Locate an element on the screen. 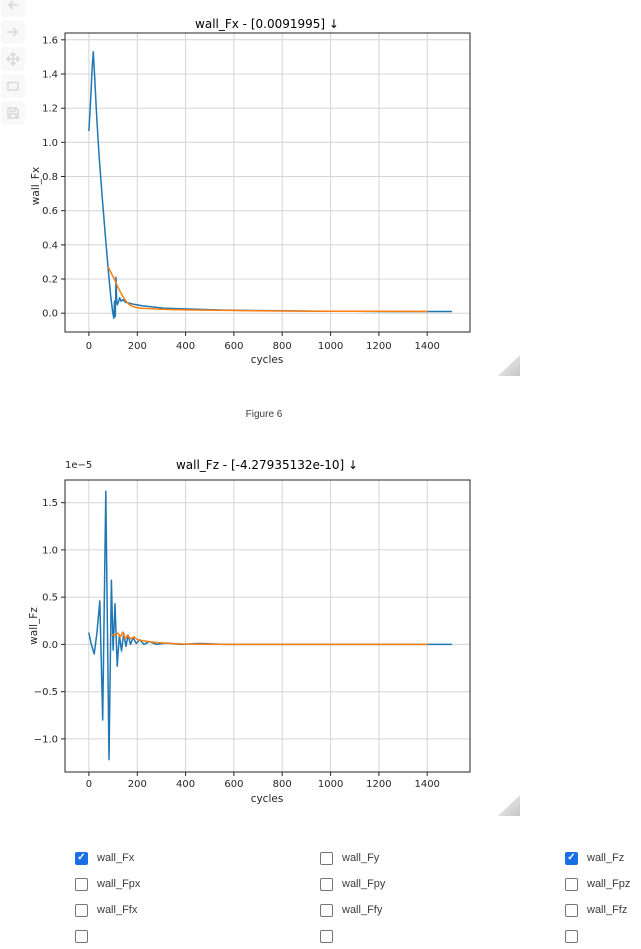 Image resolution: width=641 pixels, height=949 pixels. checkbox-label: wall_Fpx is located at coordinates (119, 884).